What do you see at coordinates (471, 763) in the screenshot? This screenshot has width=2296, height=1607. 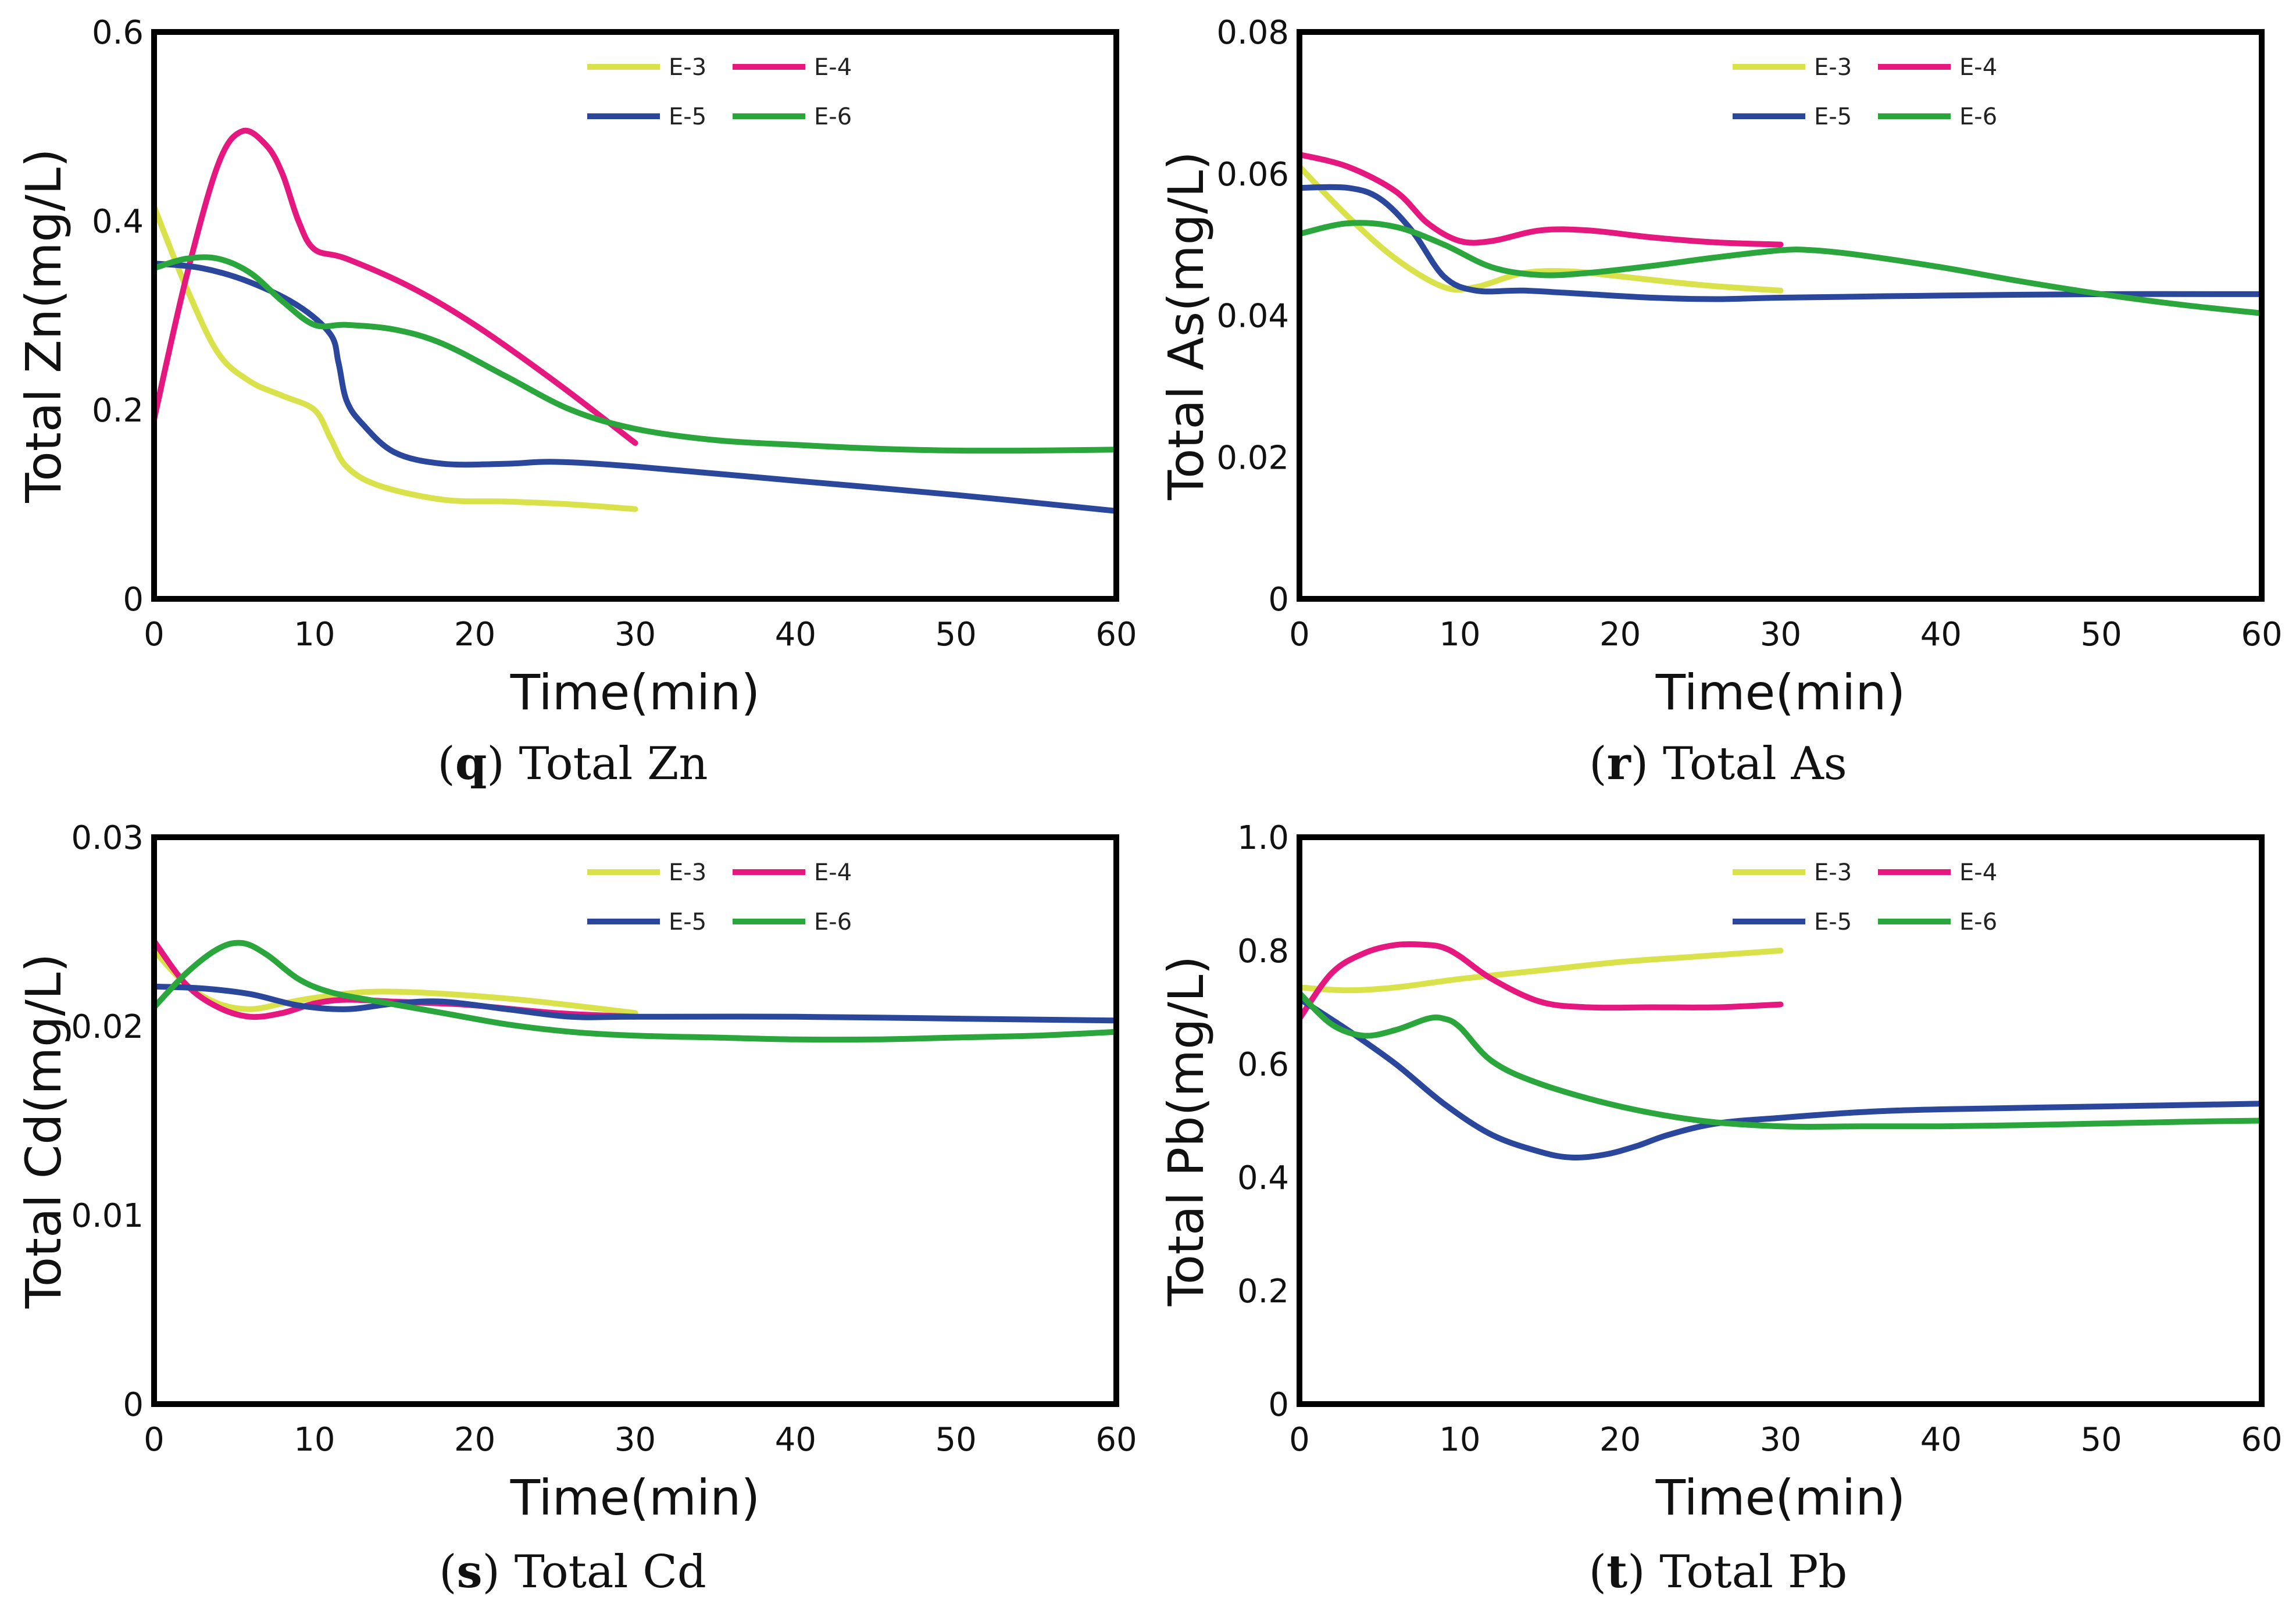 I see `caption-letter: q` at bounding box center [471, 763].